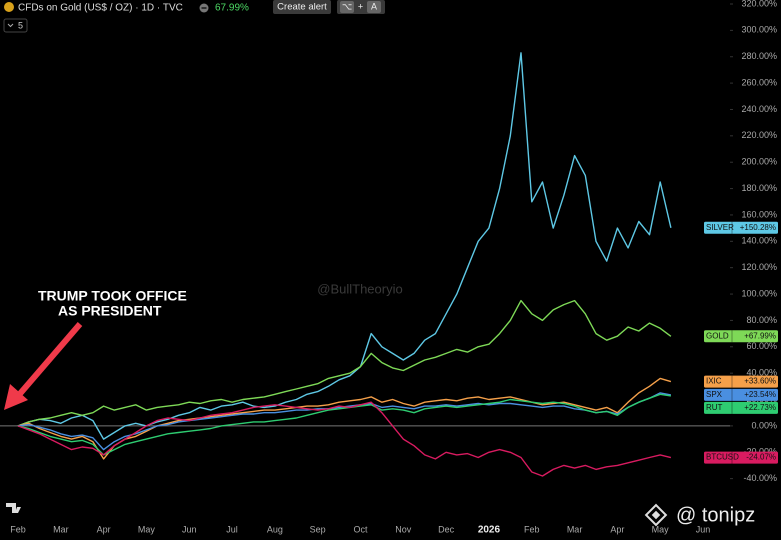 The height and width of the screenshot is (540, 781). I want to click on create-alert-label: Create alert, so click(302, 7).